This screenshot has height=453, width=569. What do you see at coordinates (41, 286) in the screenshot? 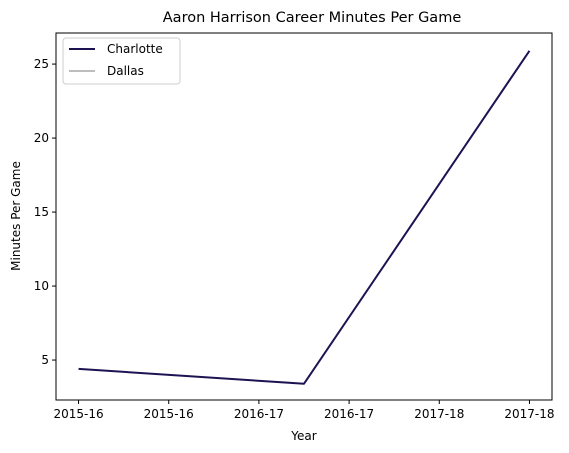
I see `y-tick-label: 10` at bounding box center [41, 286].